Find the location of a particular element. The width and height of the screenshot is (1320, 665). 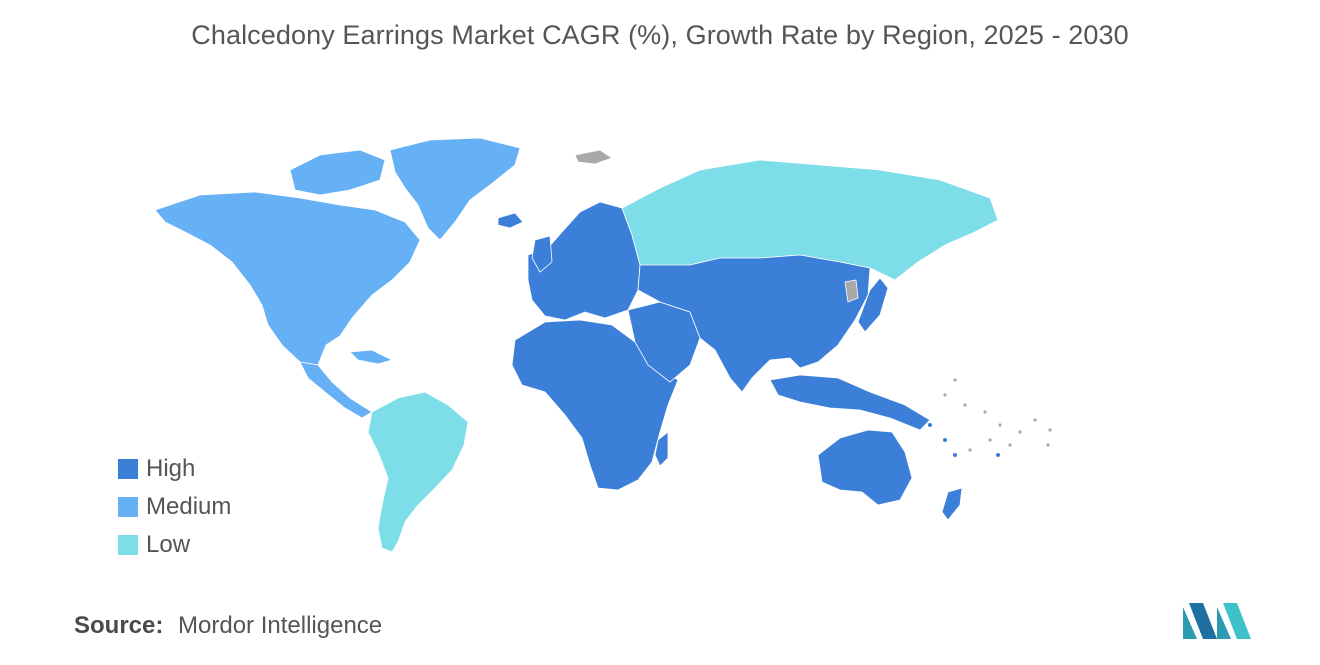

region-africa is located at coordinates (595, 405).